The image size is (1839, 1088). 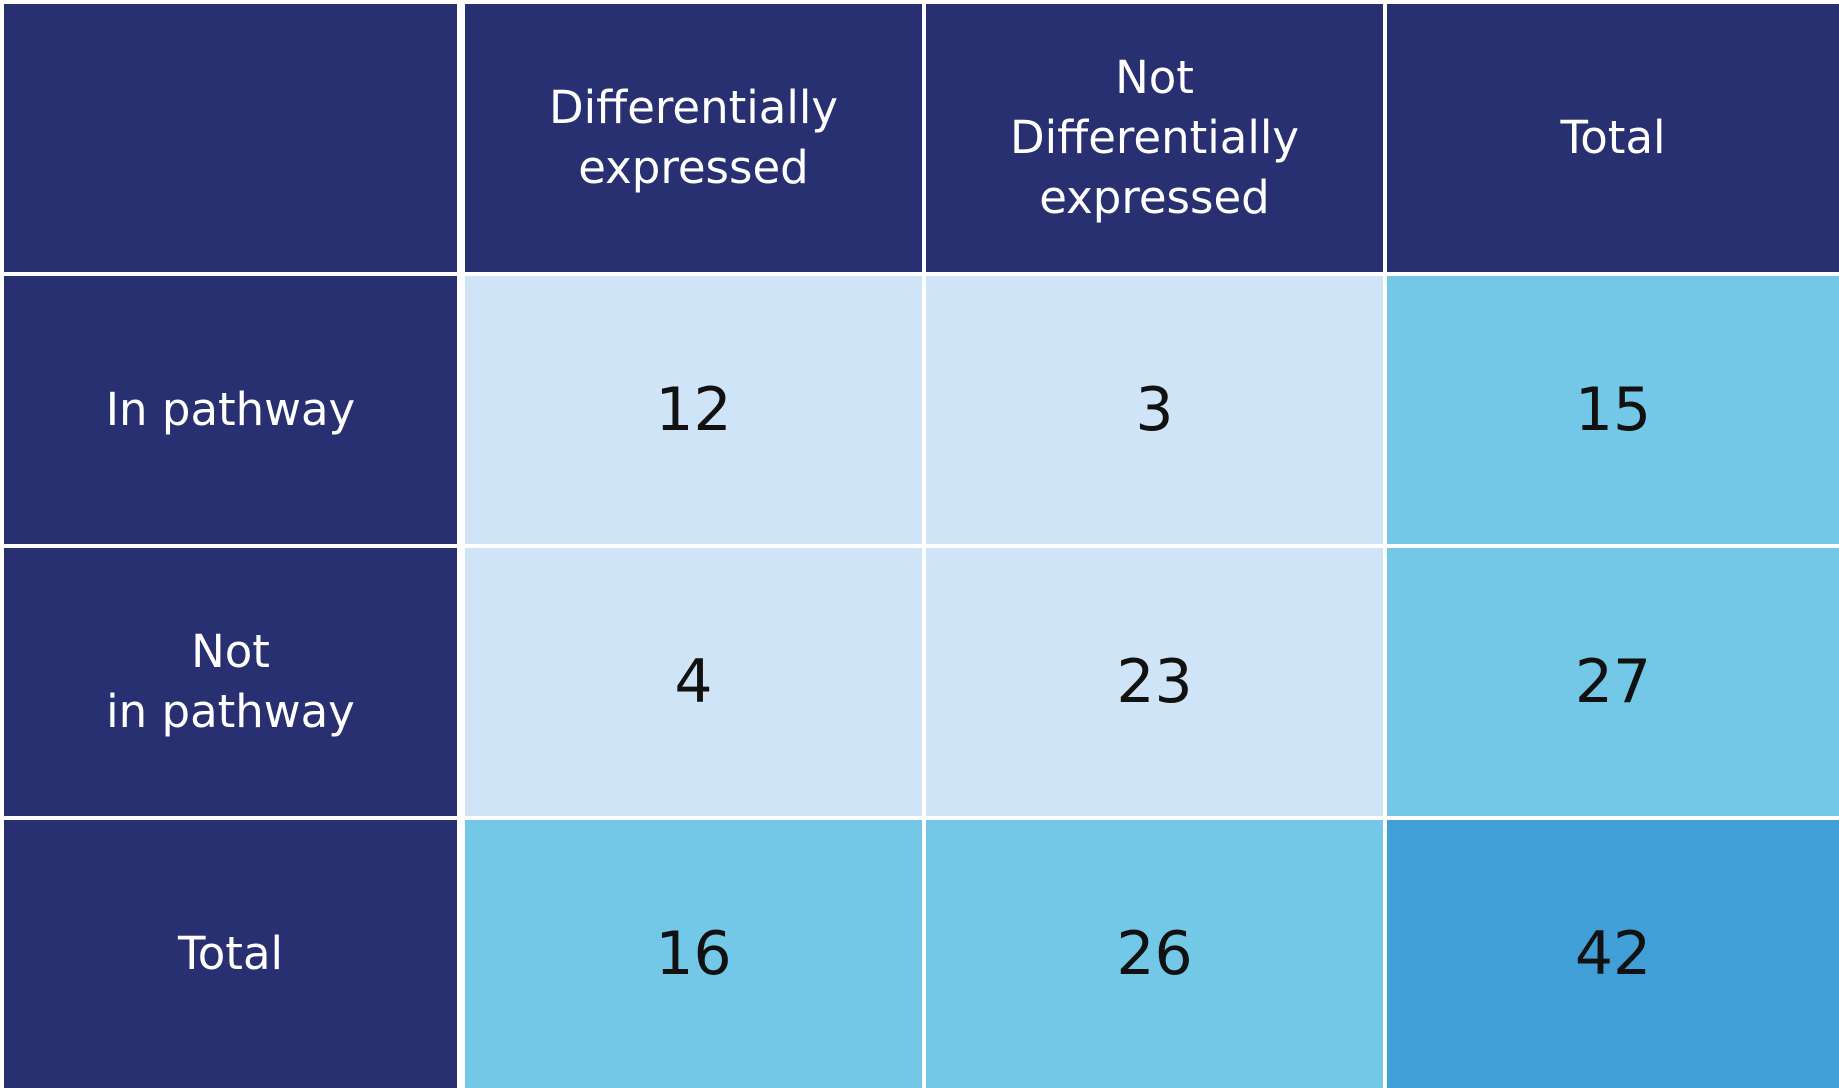 I want to click on cell-value: 4, so click(x=693, y=682).